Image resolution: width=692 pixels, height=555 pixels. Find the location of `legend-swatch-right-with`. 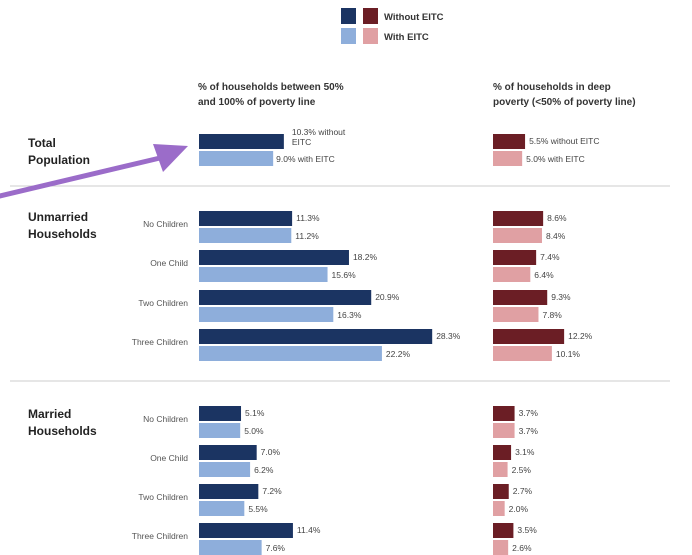

legend-swatch-right-with is located at coordinates (370, 36).